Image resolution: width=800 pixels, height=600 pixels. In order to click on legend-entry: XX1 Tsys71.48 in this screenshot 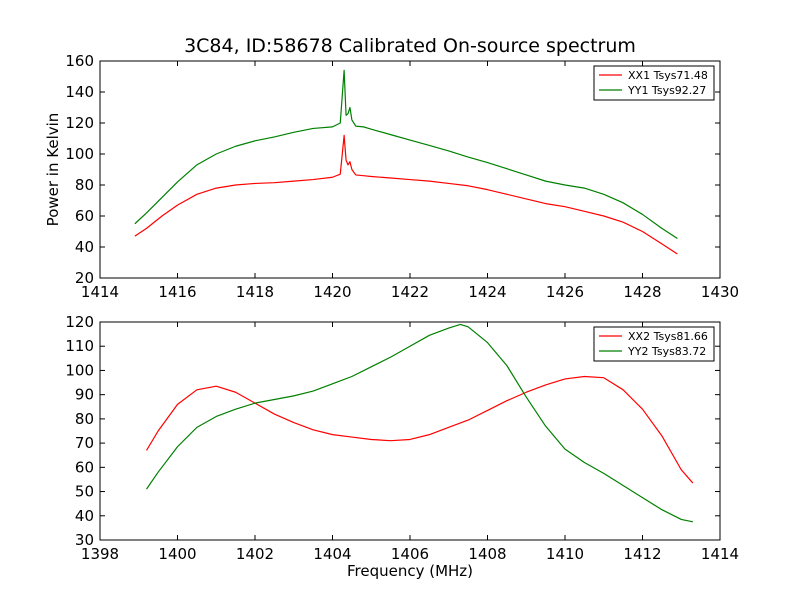, I will do `click(668, 75)`.